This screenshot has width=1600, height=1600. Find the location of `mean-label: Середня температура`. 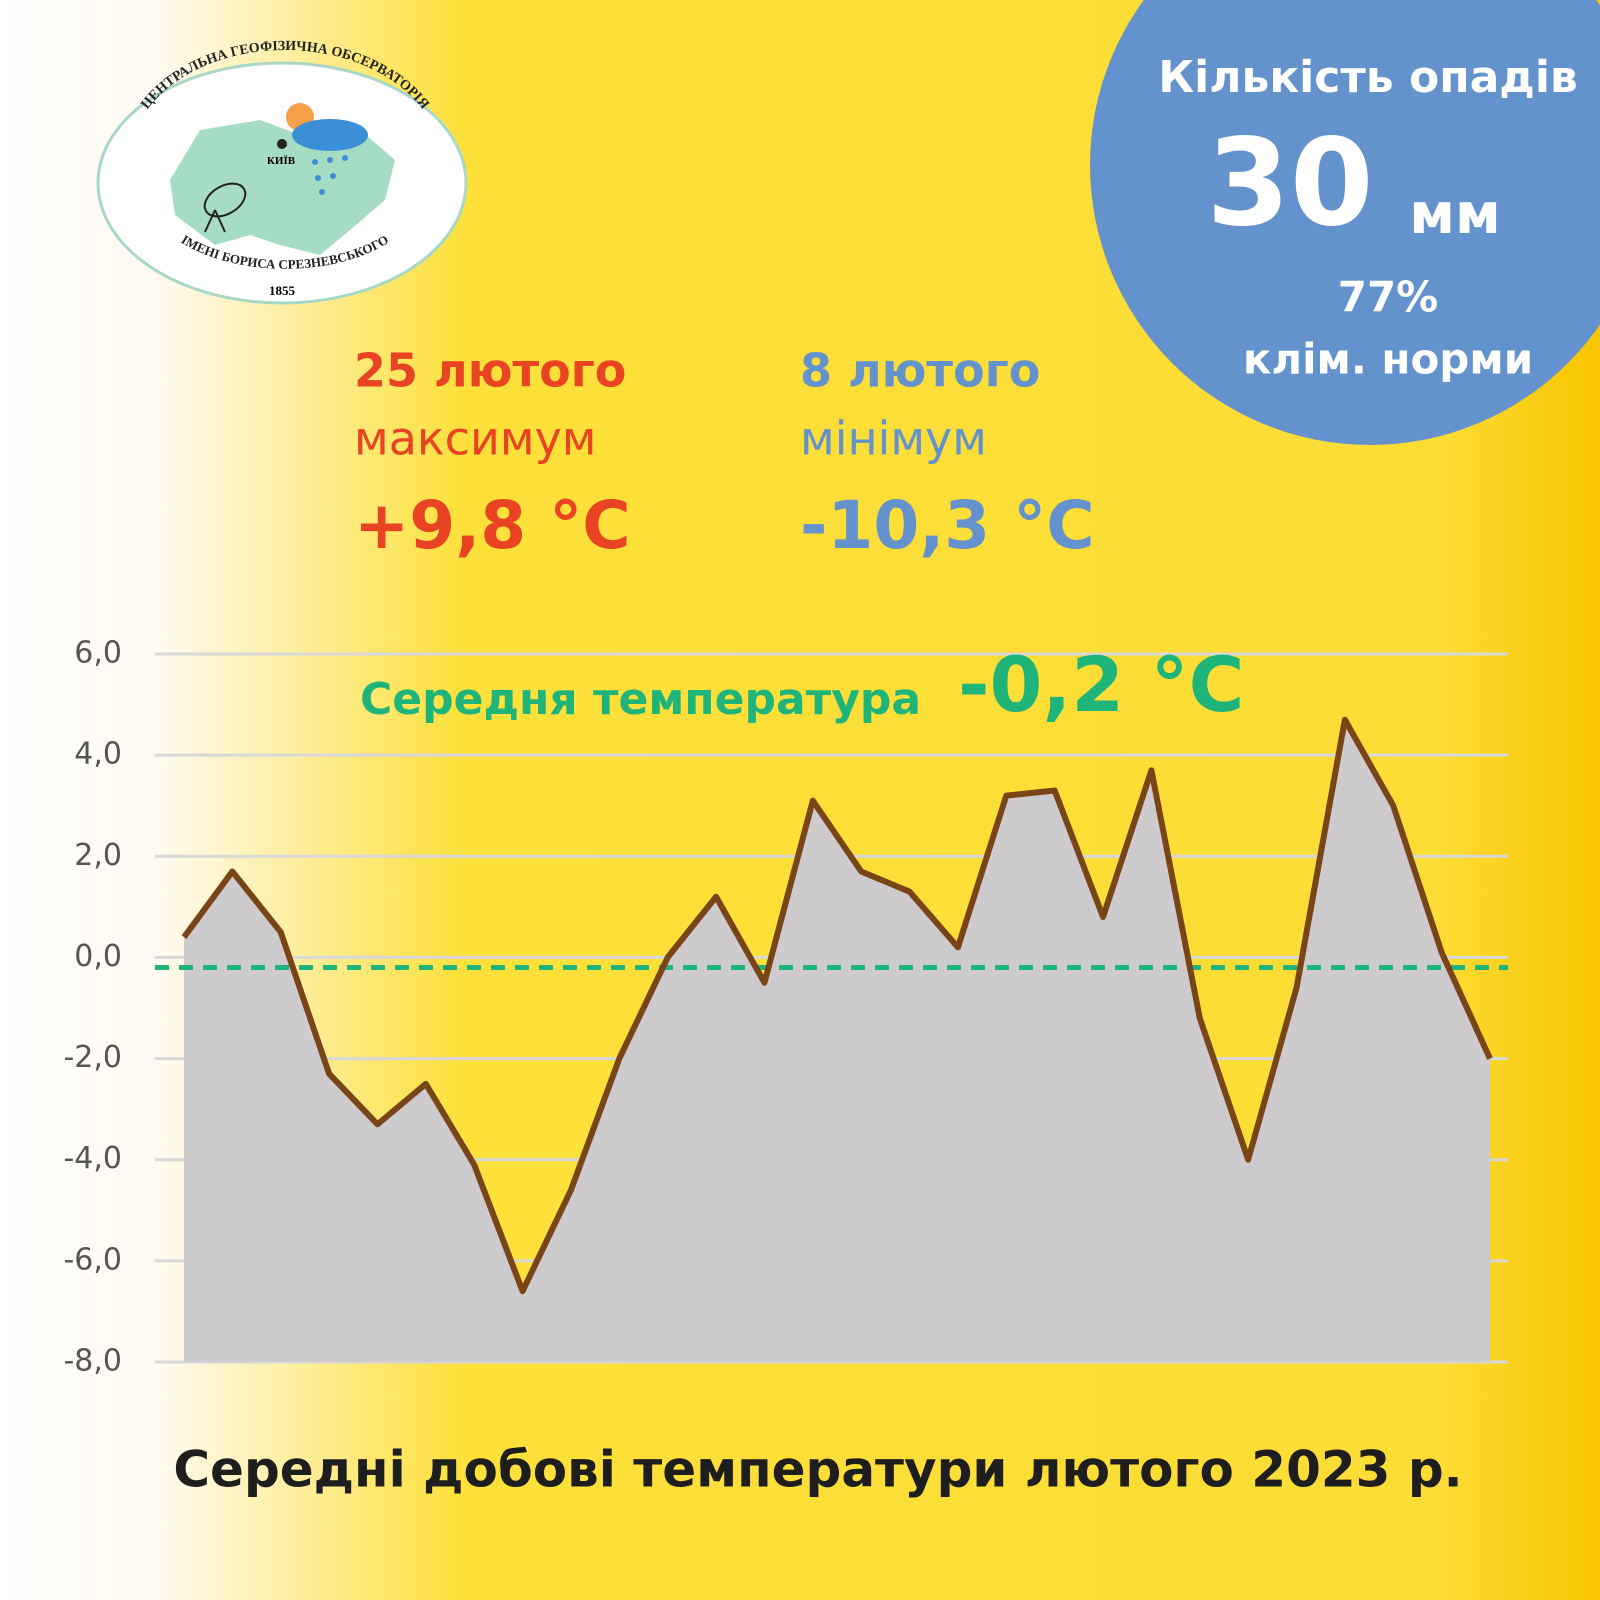

mean-label: Середня температура is located at coordinates (640, 699).